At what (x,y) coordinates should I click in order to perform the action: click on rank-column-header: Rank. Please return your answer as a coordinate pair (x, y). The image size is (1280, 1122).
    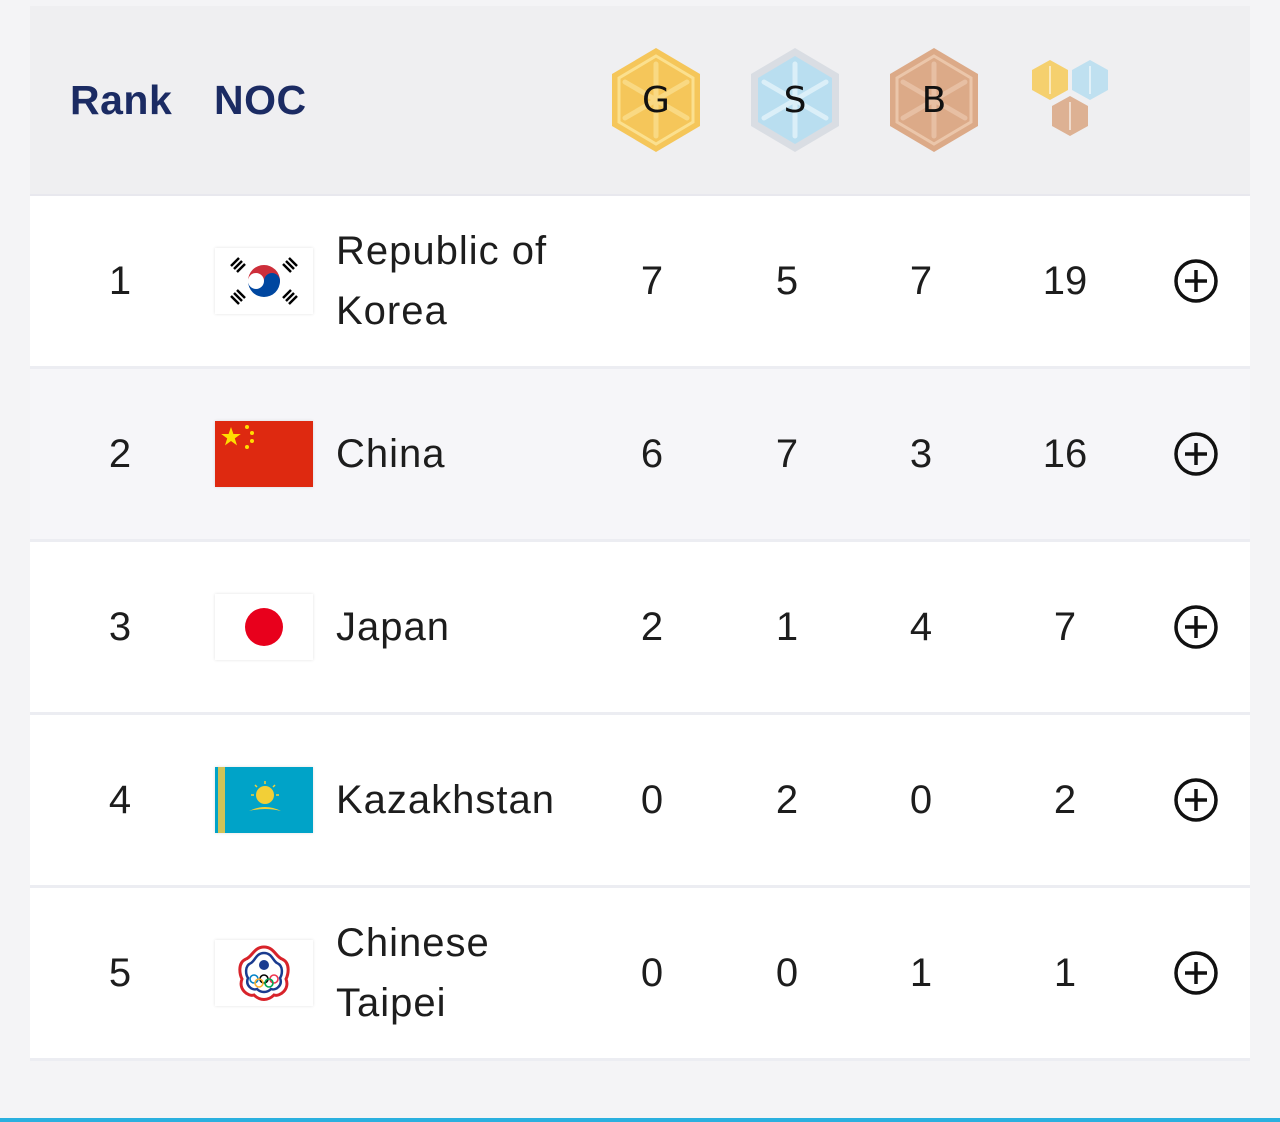
    Looking at the image, I should click on (121, 100).